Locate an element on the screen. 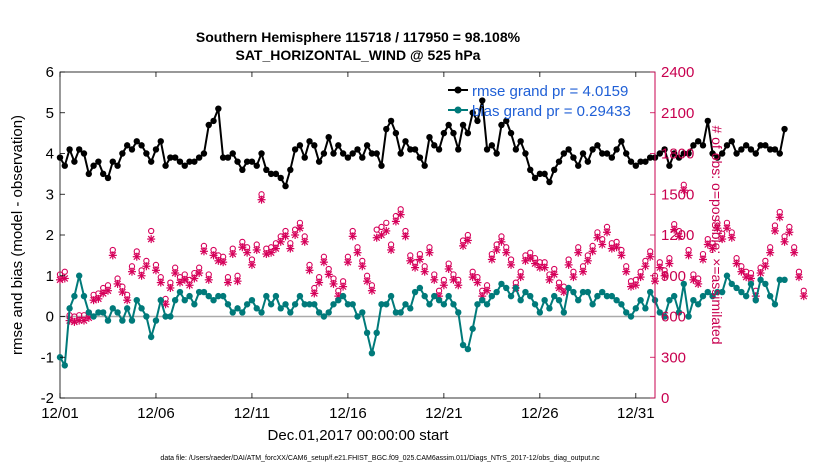 The width and height of the screenshot is (830, 470). x-tick-label: 12/21 is located at coordinates (444, 413).